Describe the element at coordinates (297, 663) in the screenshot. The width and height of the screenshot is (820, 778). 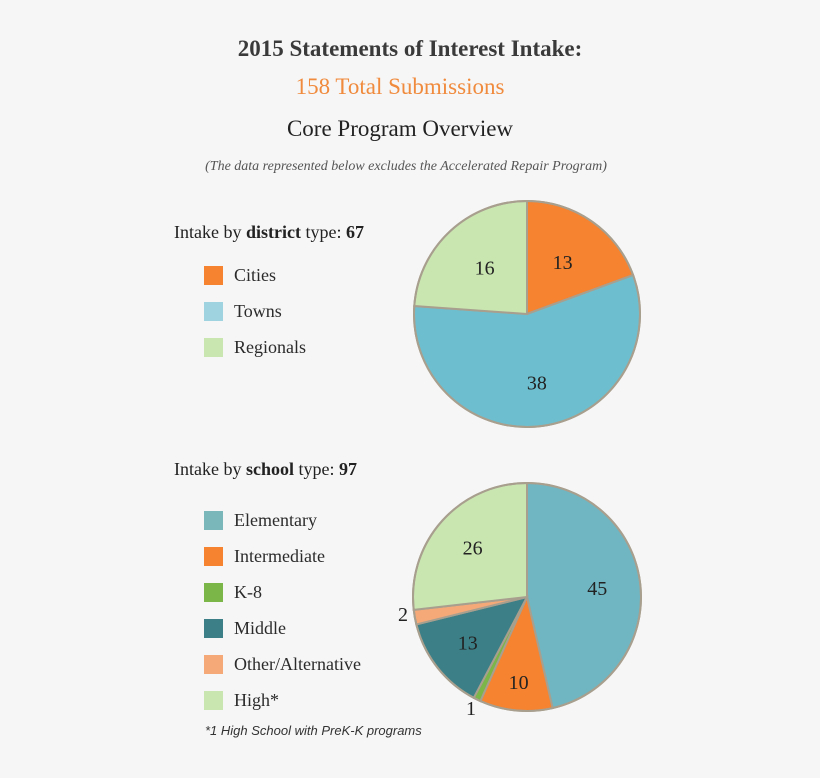
I see `legend-label: Other/Alternative` at that location.